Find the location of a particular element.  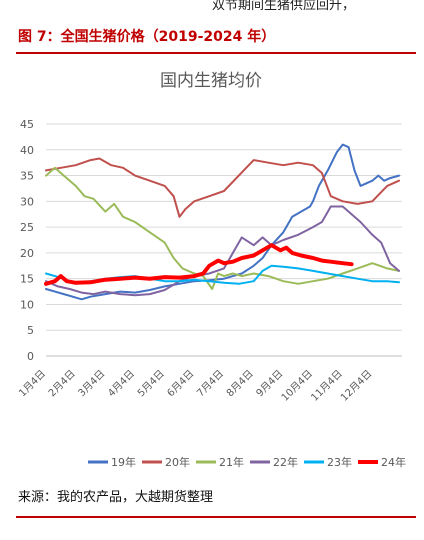

x-tick-label: 8月4日 is located at coordinates (240, 384).